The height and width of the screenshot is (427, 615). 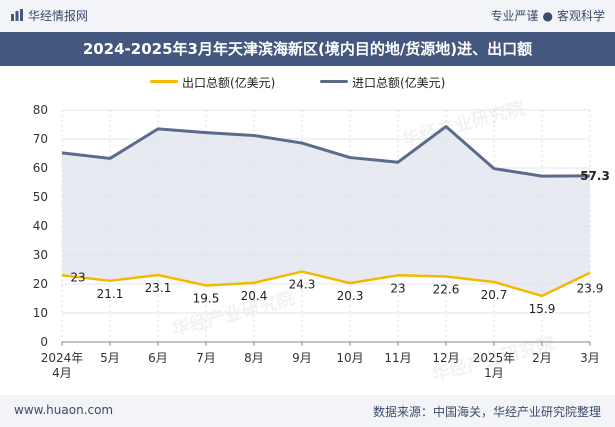 I want to click on x-tick-label: 3月, so click(x=590, y=358).